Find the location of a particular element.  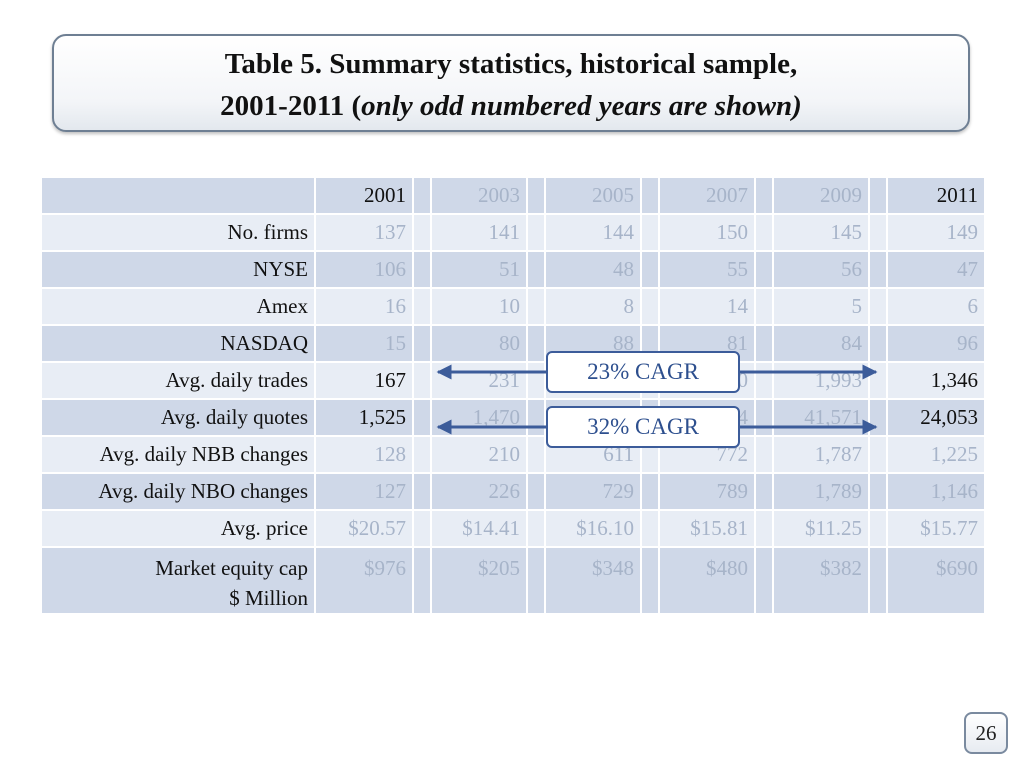

table-cell: 51 is located at coordinates (480, 270).